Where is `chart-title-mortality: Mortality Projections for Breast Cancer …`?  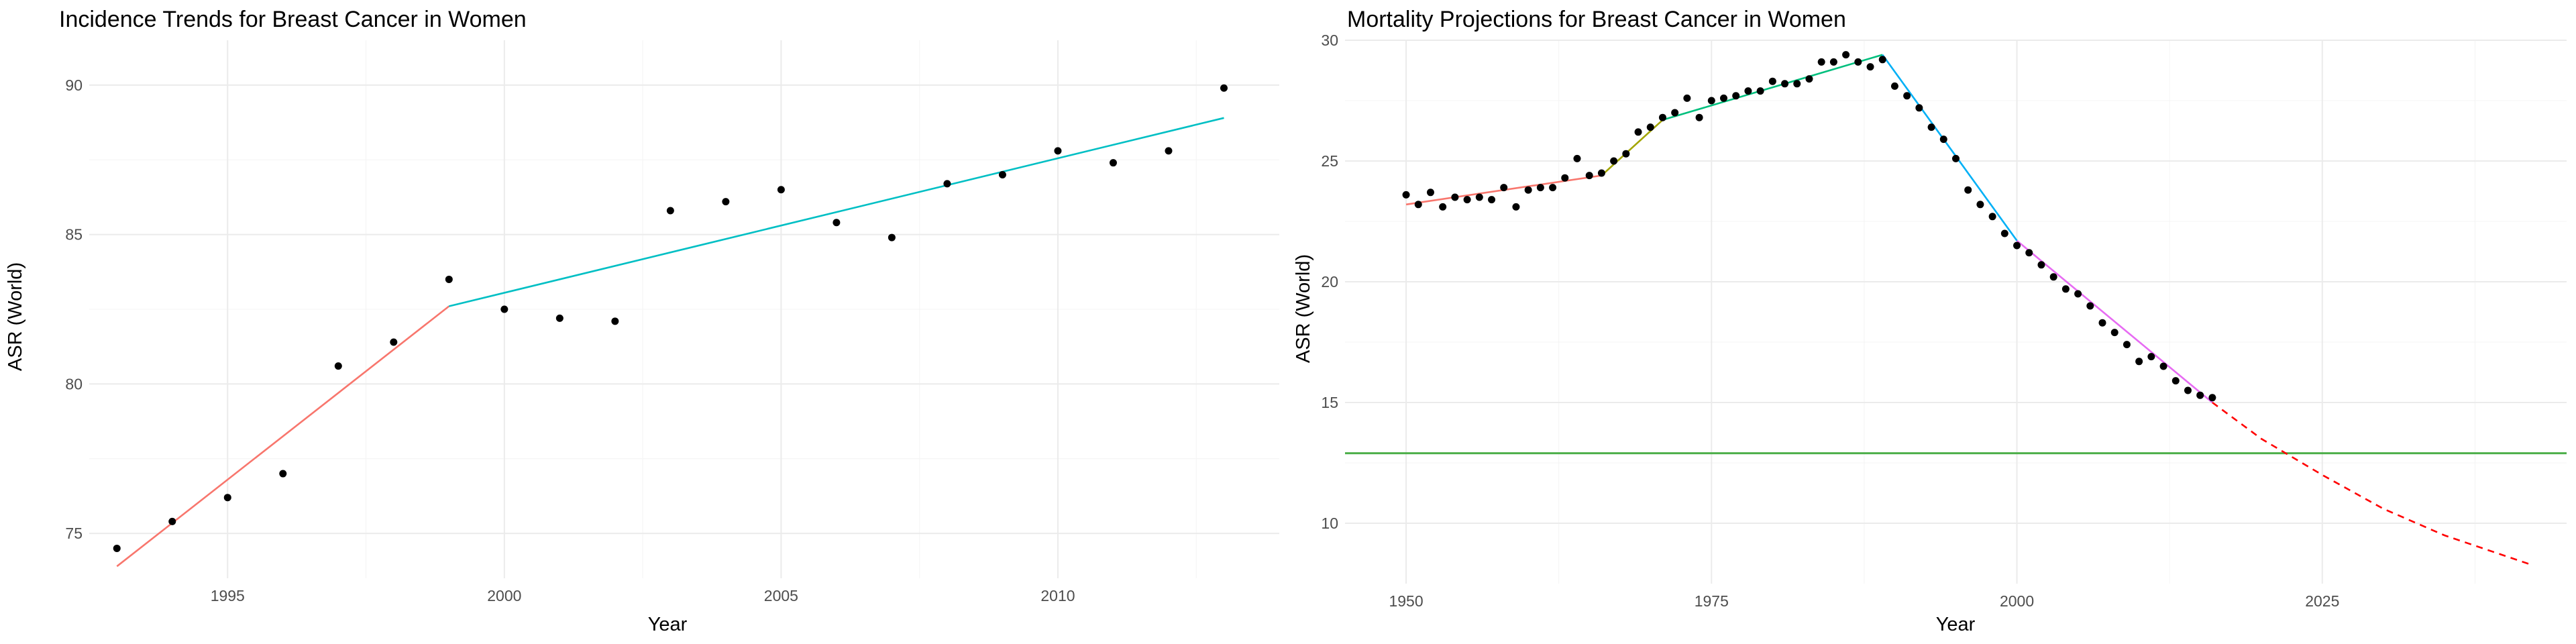 chart-title-mortality: Mortality Projections for Breast Cancer … is located at coordinates (1596, 19).